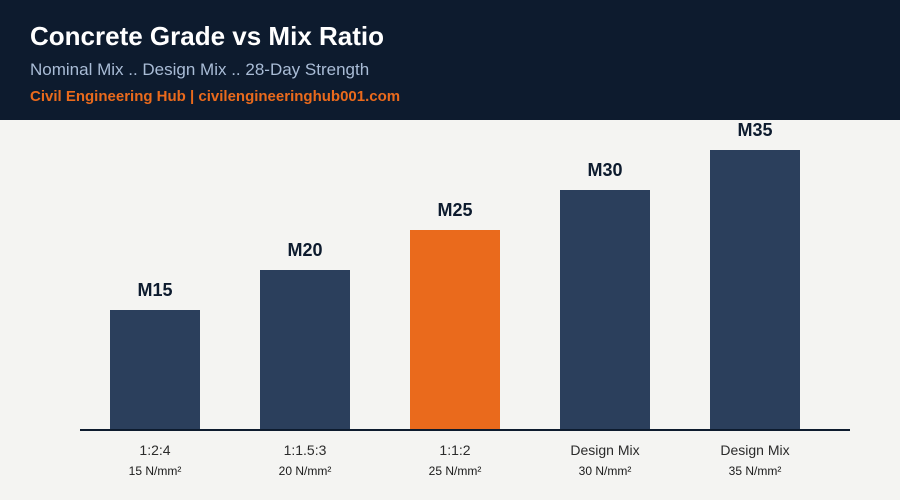  What do you see at coordinates (154, 450) in the screenshot?
I see `category-label-0: 1:2:4` at bounding box center [154, 450].